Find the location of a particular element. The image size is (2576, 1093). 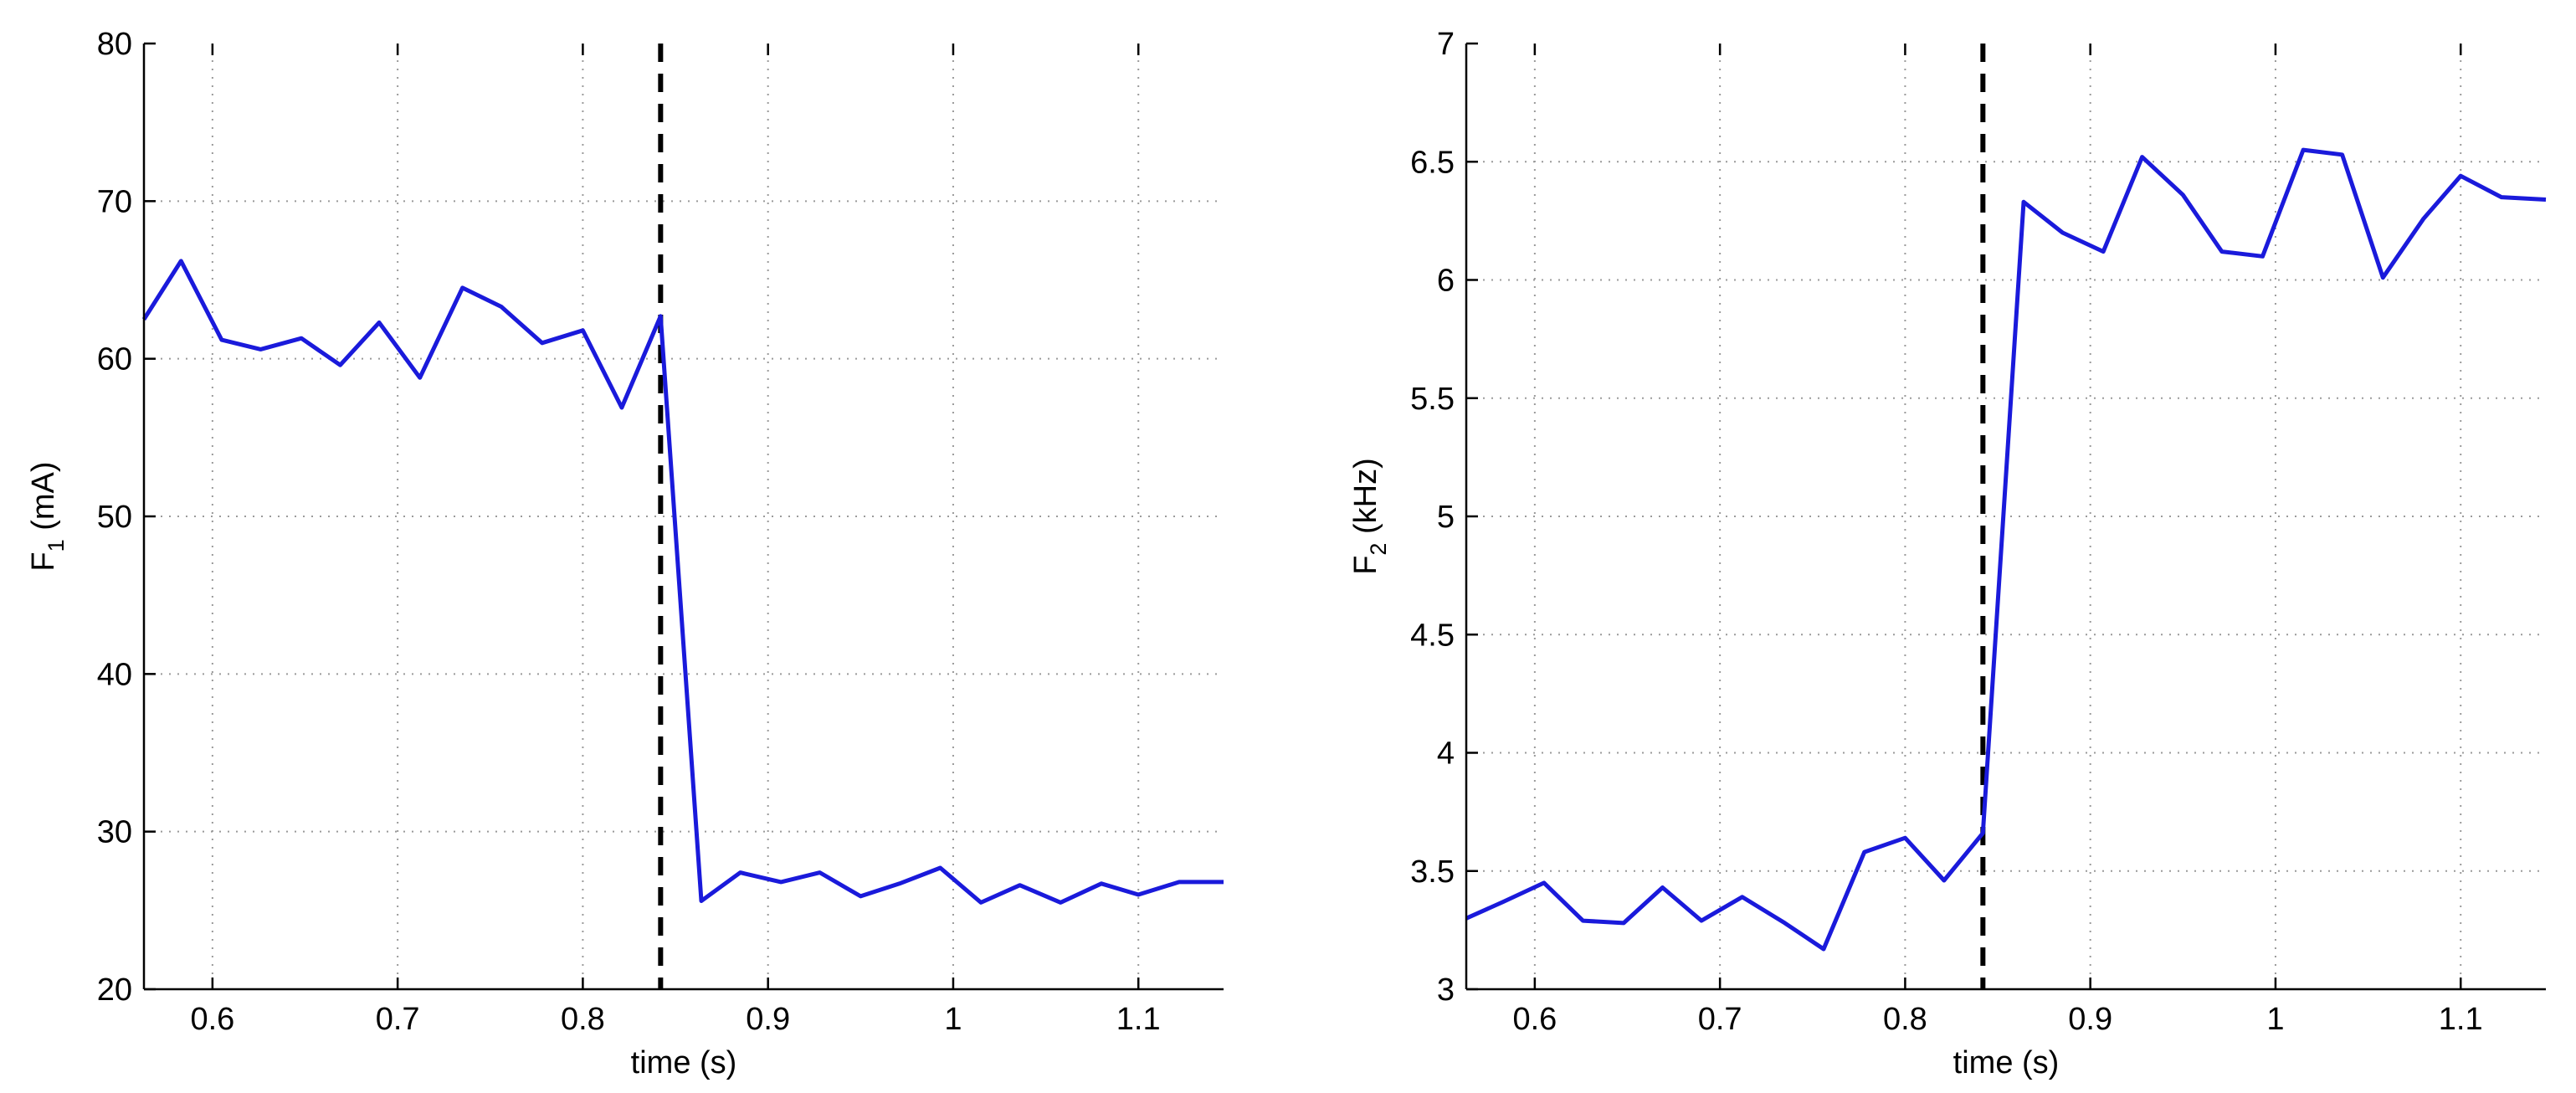

y-tick-label: 70 is located at coordinates (114, 201).